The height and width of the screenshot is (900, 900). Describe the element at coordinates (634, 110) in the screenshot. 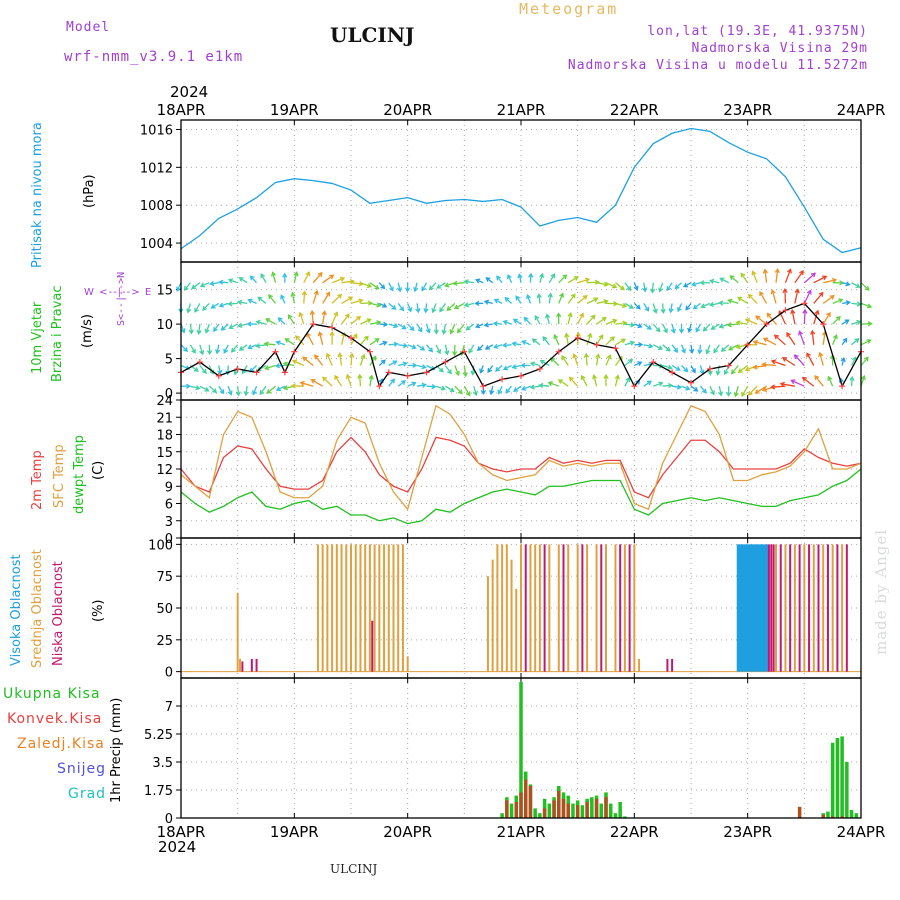

I see `top-date-label: 22APR` at that location.